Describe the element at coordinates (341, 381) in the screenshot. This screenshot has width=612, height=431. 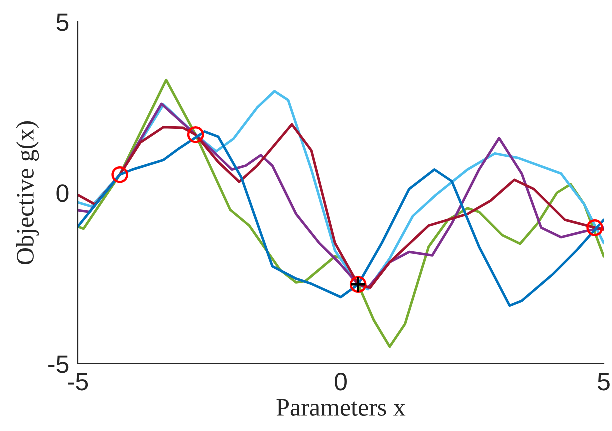
I see `x-tick-label: 0` at that location.